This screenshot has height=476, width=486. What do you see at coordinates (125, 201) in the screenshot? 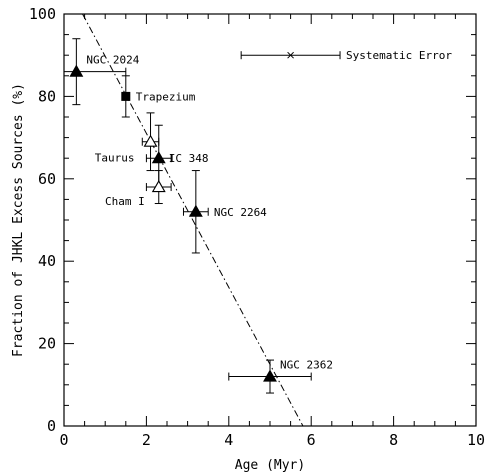
I see `point-label: Cham I` at bounding box center [125, 201].